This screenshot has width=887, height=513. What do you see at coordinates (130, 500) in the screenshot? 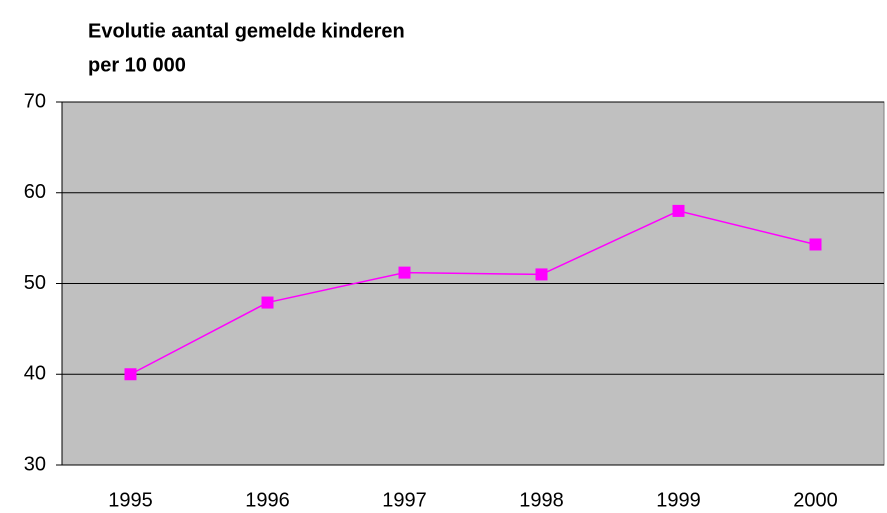
I see `x-tick-label: 1995` at bounding box center [130, 500].